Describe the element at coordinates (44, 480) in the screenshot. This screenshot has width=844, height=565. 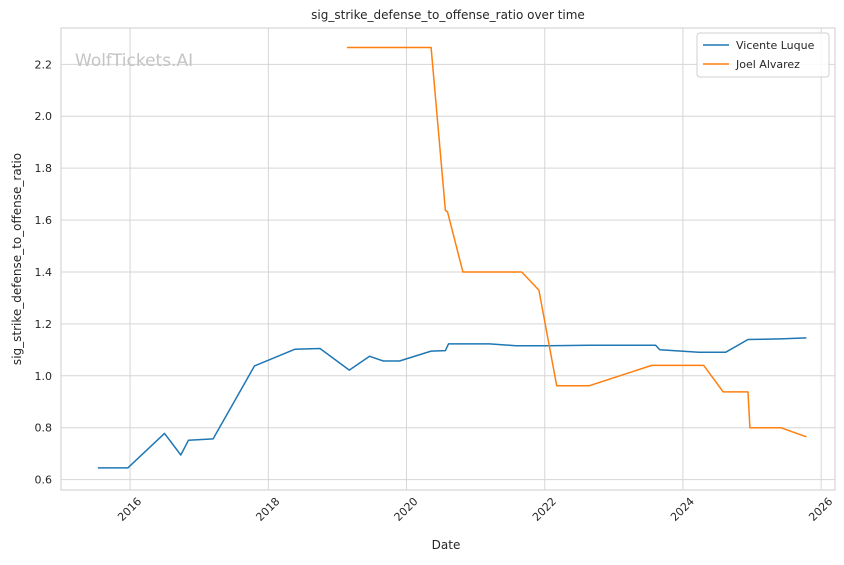
I see `y-tick-label: 0.6` at that location.